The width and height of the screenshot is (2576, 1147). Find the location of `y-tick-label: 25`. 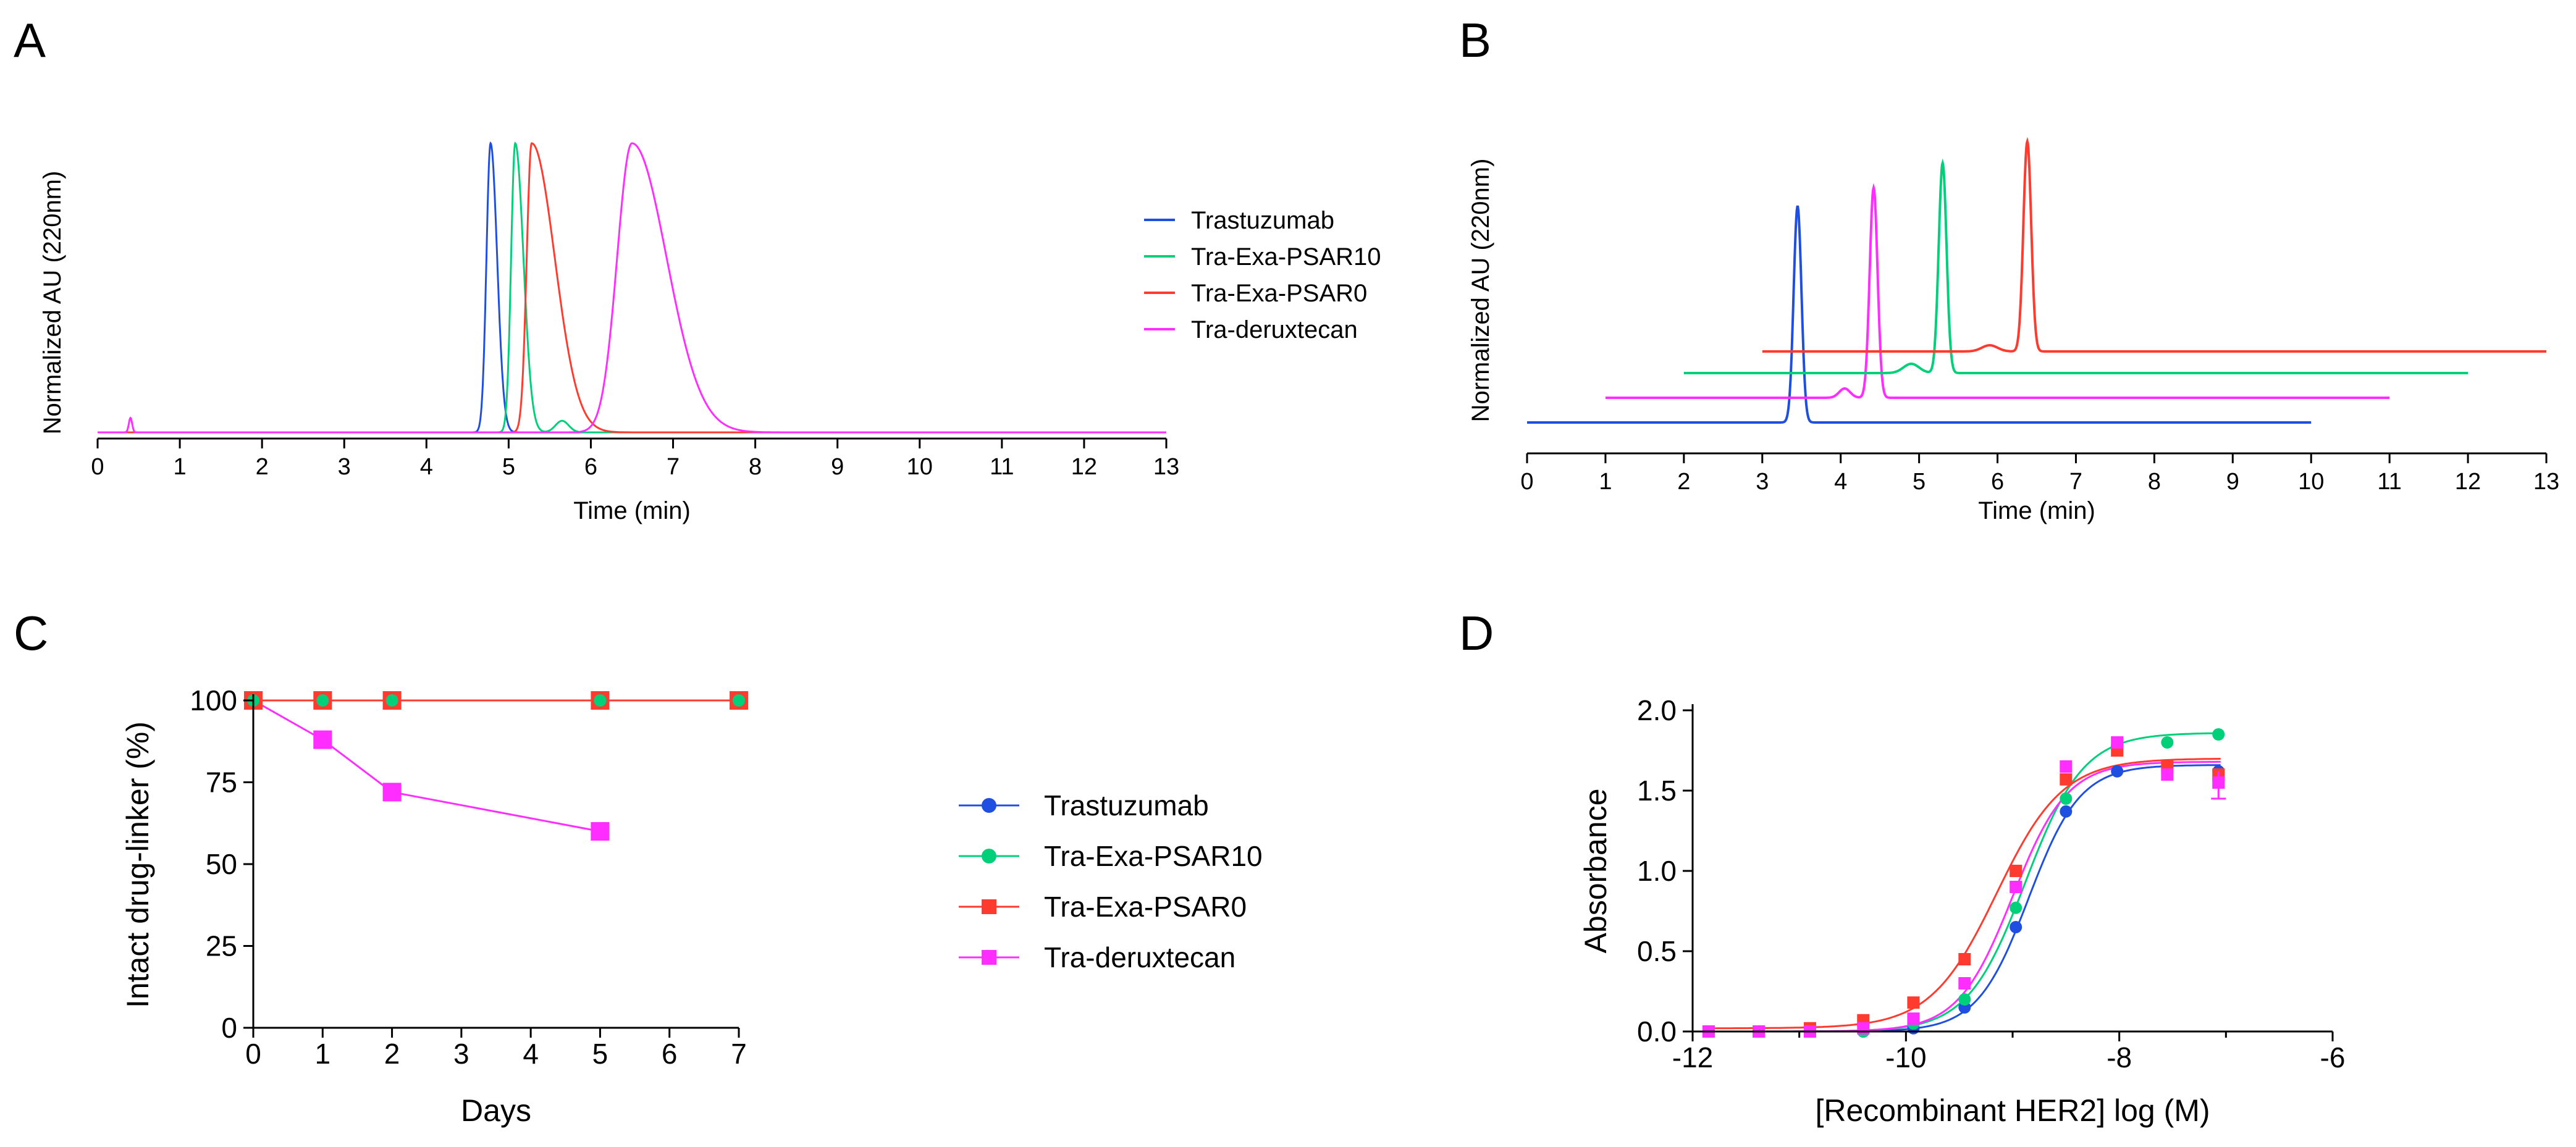

y-tick-label: 25 is located at coordinates (221, 946).